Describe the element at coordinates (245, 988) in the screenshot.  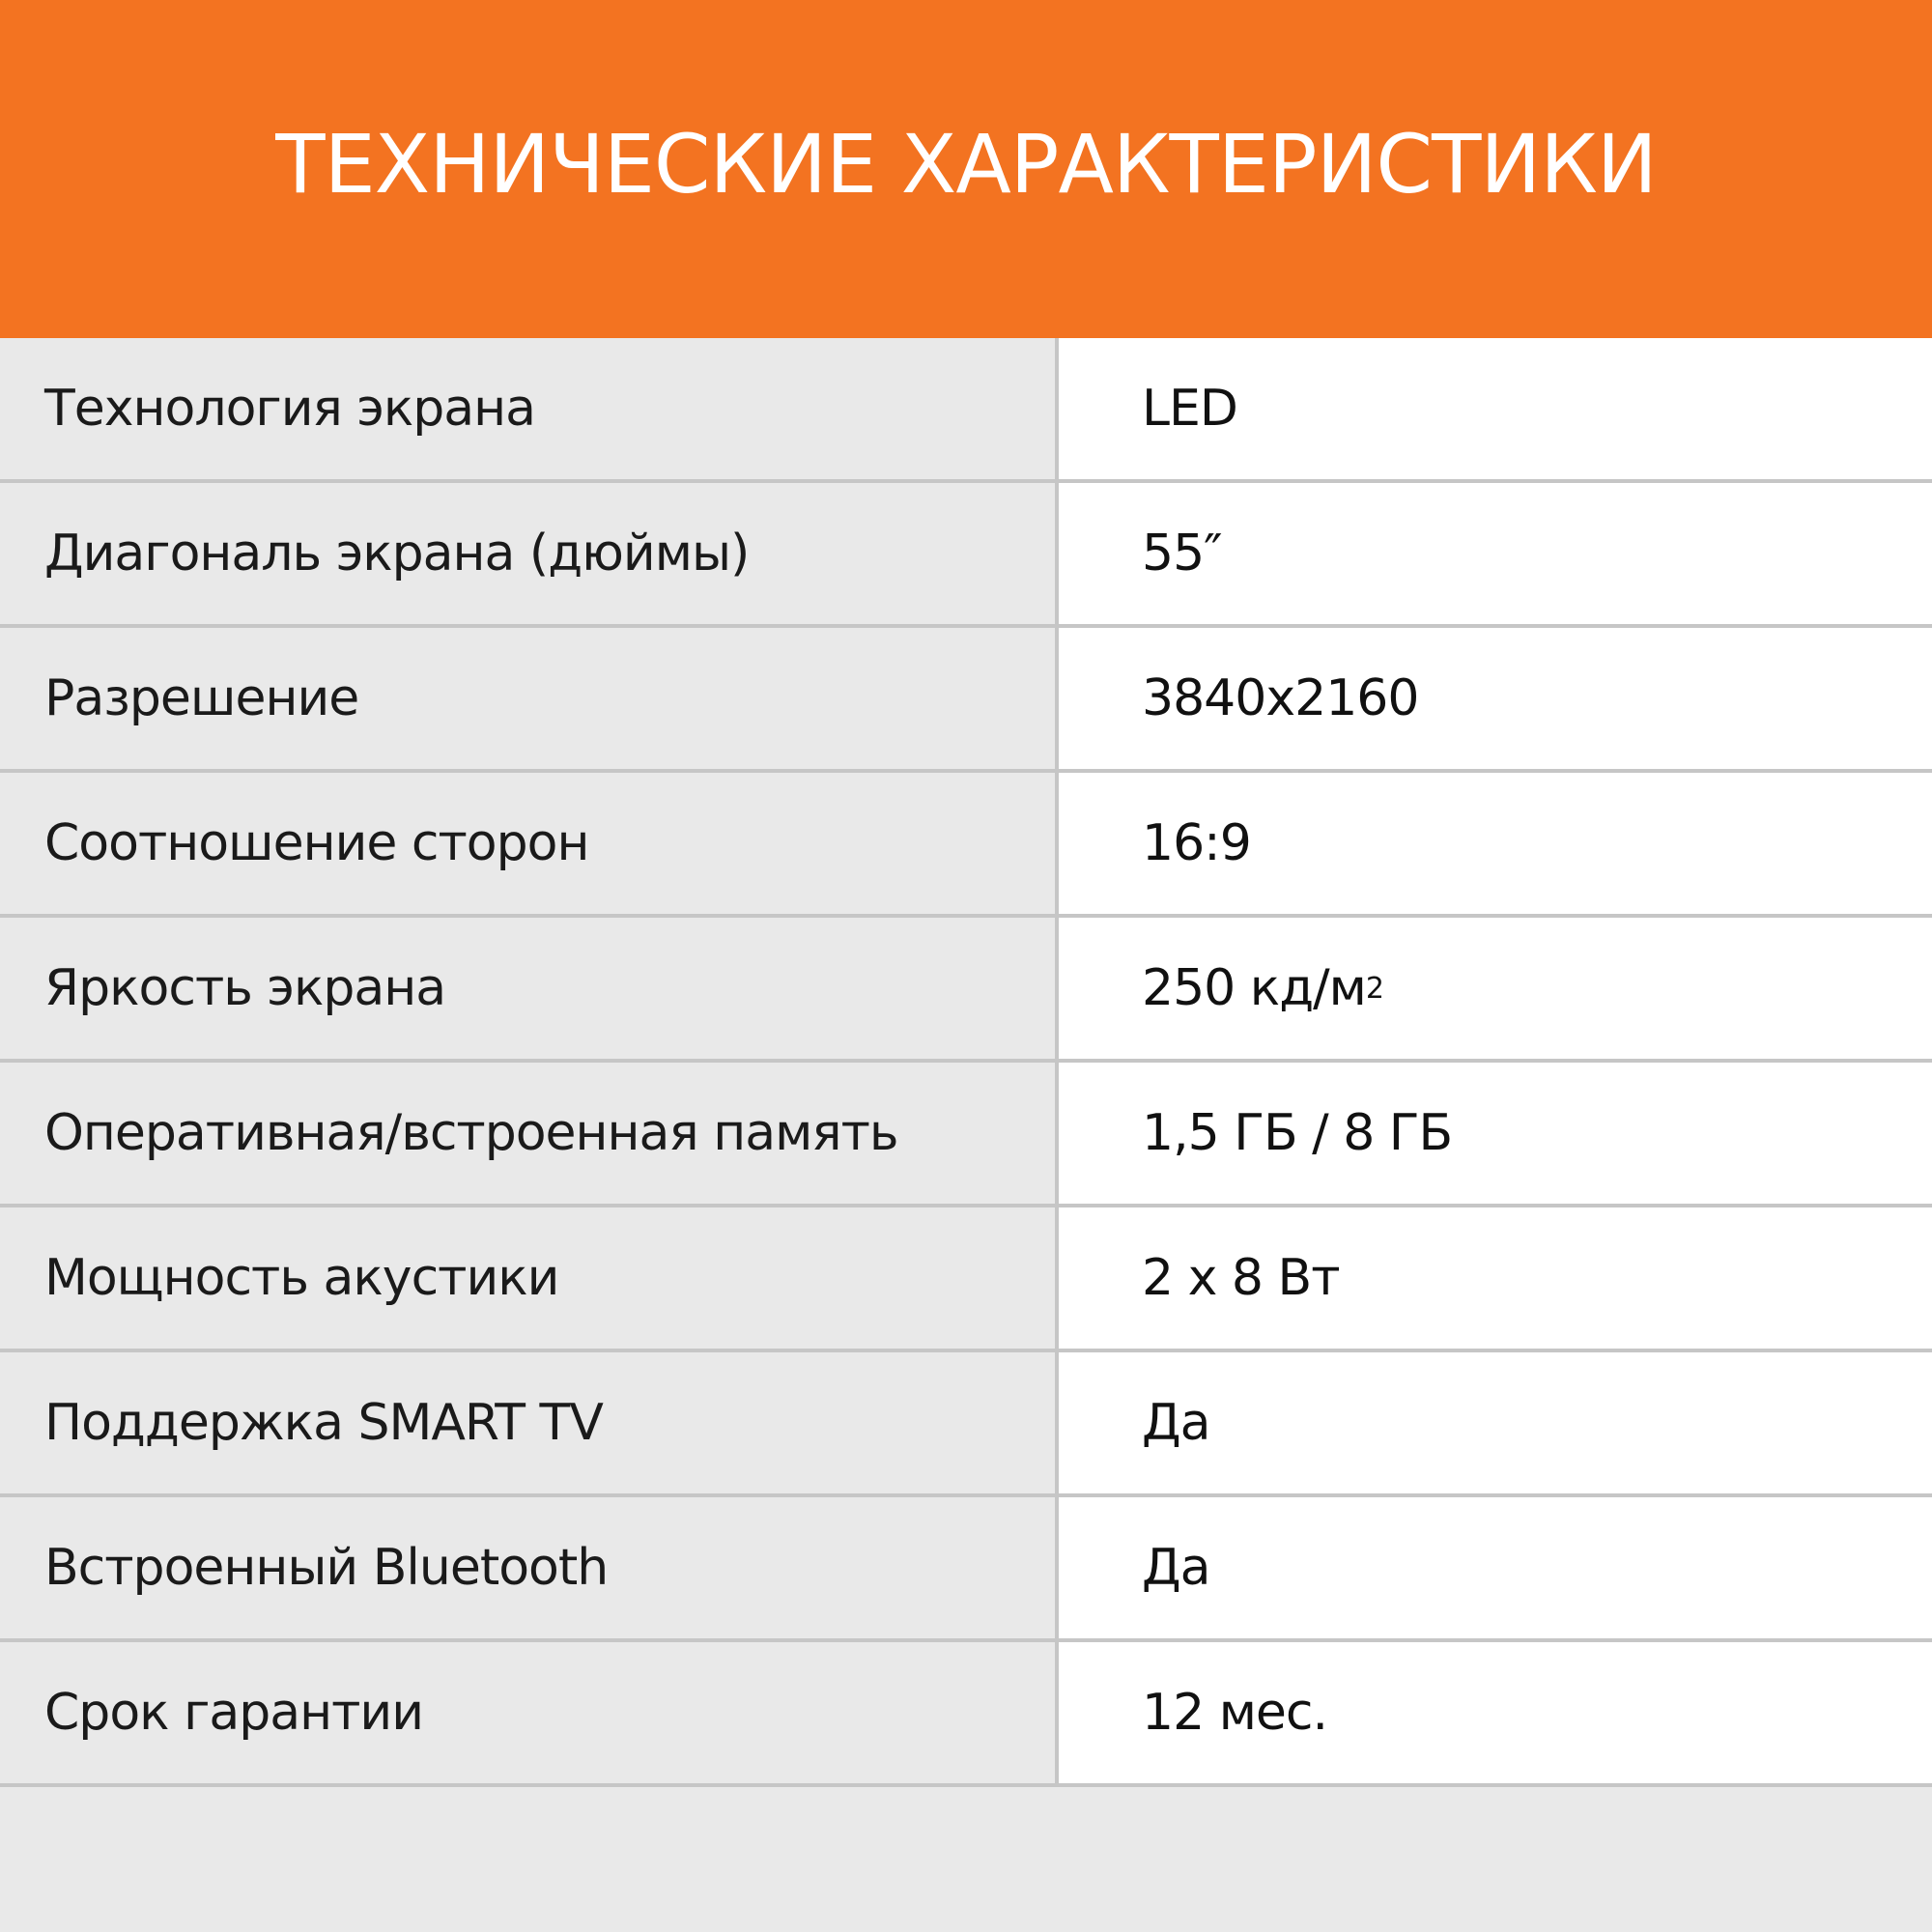
I see `spec-label-text: Яркость экрана` at that location.